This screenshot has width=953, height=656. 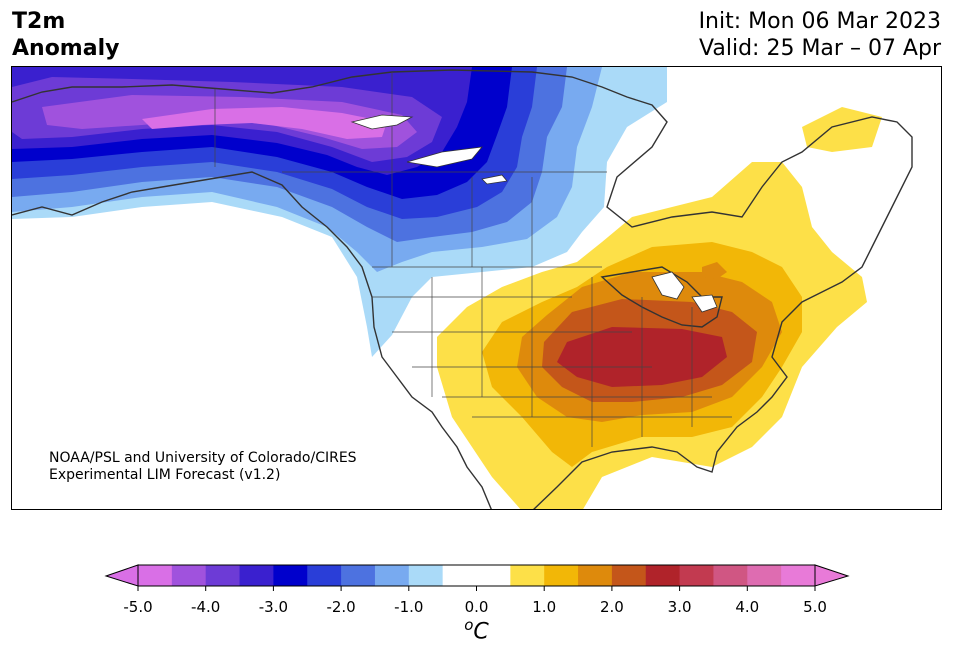 I want to click on colorbar-tick-label: -4.0, so click(x=205, y=607).